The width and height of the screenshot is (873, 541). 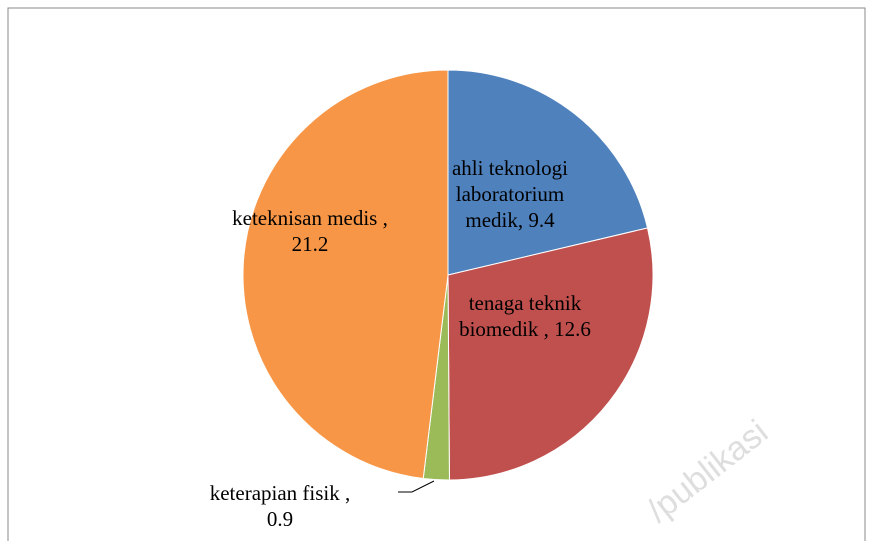 I want to click on data-label: keteknisan medis , 21.2, so click(x=310, y=231).